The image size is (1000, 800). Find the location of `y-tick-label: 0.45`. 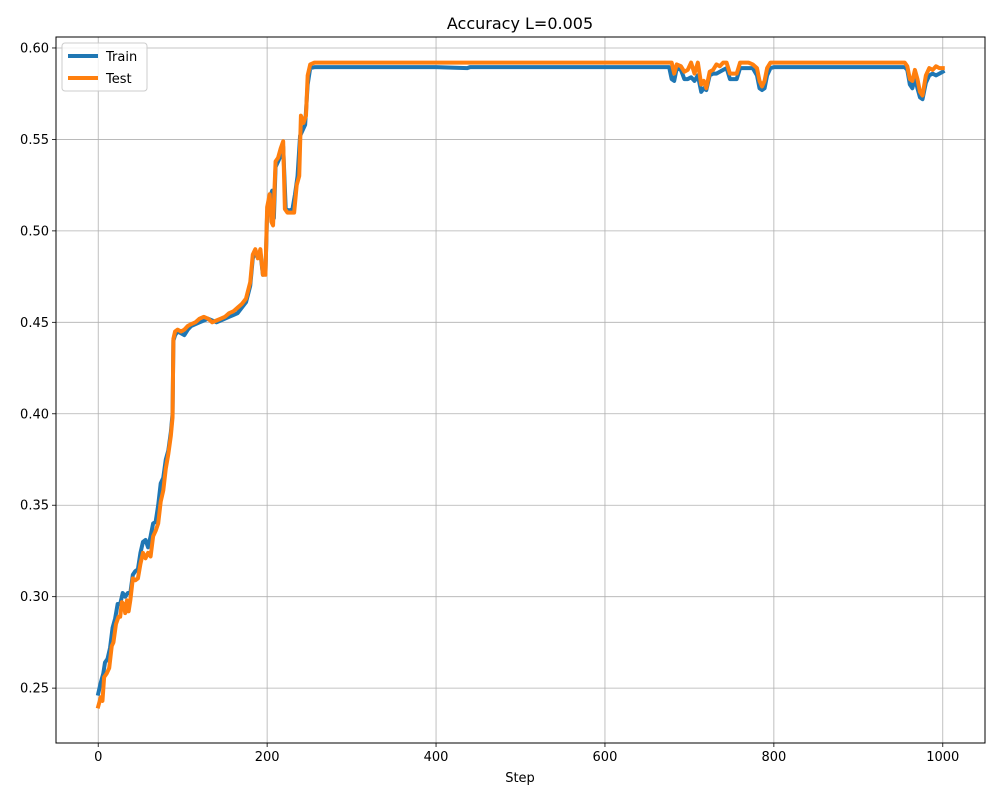

y-tick-label: 0.45 is located at coordinates (34, 323).